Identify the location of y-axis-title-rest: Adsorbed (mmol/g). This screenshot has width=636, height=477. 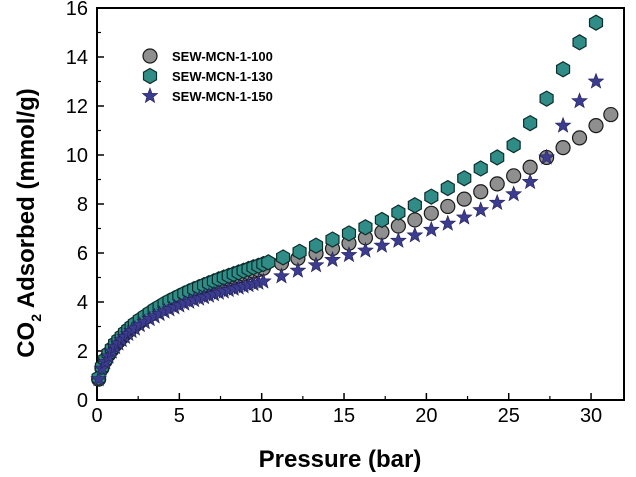
(26, 201).